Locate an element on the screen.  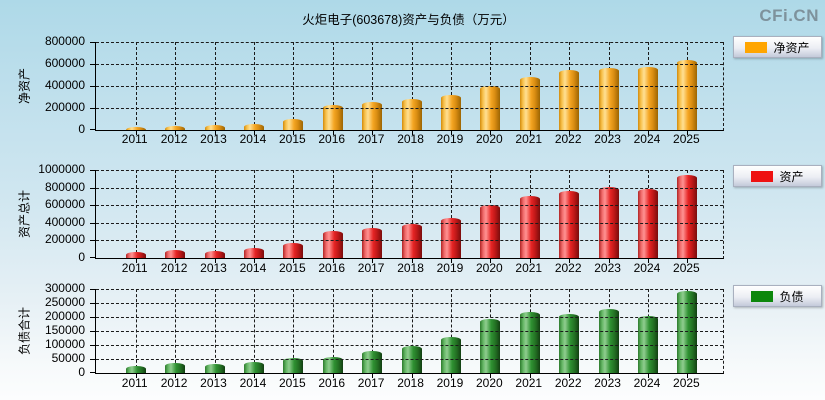
bar-2020 is located at coordinates (490, 231).